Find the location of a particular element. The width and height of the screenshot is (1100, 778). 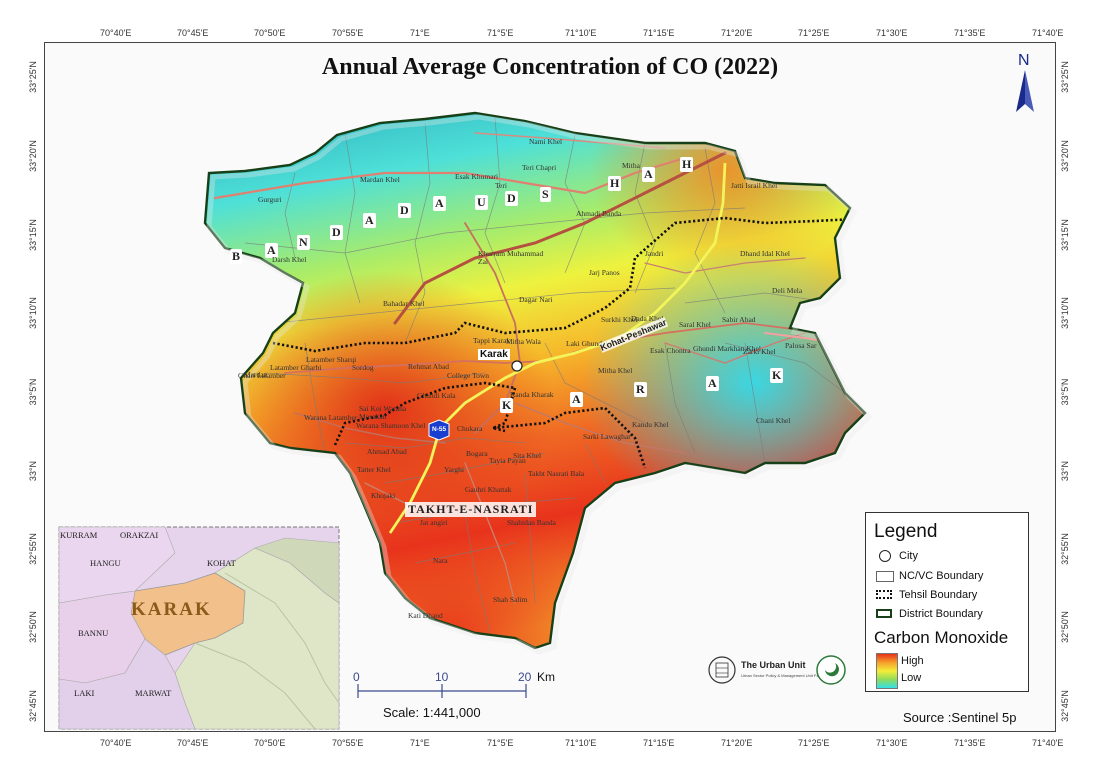

lon-label-top: 71°10'E is located at coordinates (581, 33).